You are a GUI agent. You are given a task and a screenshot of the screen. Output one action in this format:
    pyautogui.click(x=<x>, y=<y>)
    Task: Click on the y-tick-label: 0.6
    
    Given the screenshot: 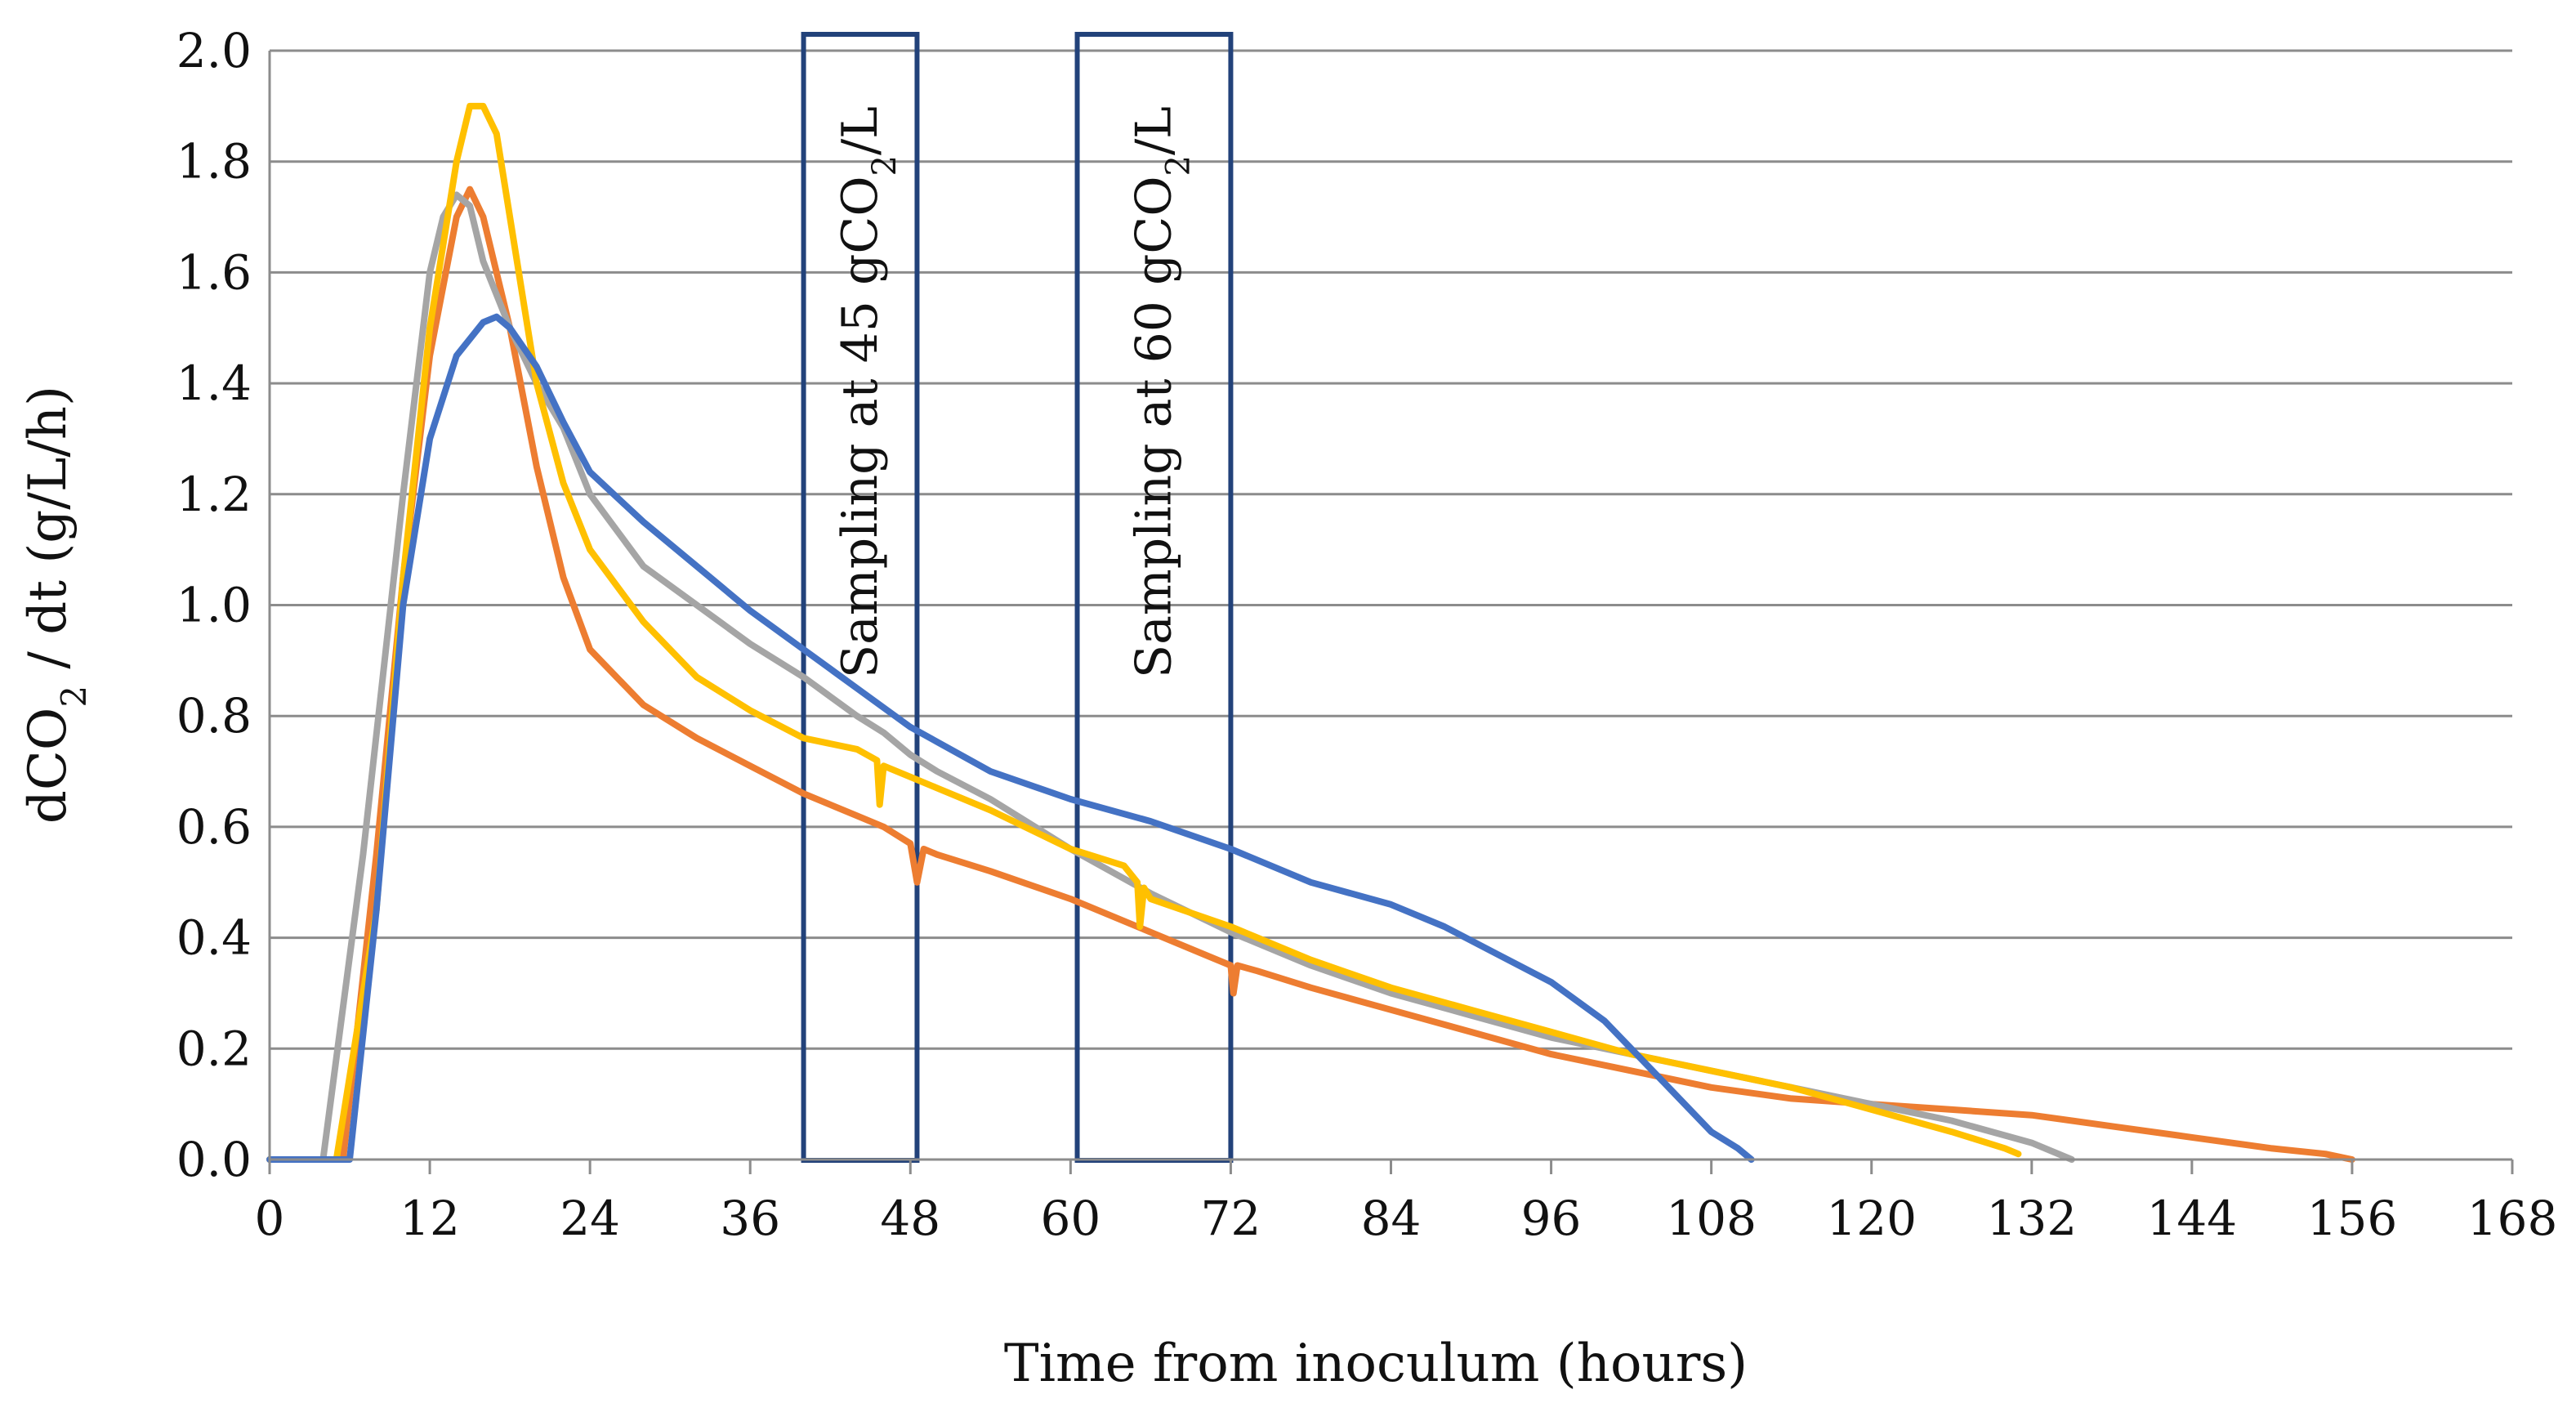 What is the action you would take?
    pyautogui.click(x=214, y=827)
    